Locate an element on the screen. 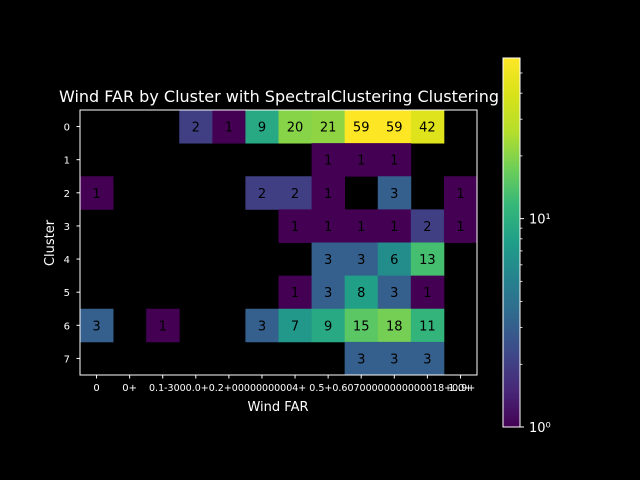 This screenshot has width=640, height=480. cell-value-label: 11 is located at coordinates (427, 326).